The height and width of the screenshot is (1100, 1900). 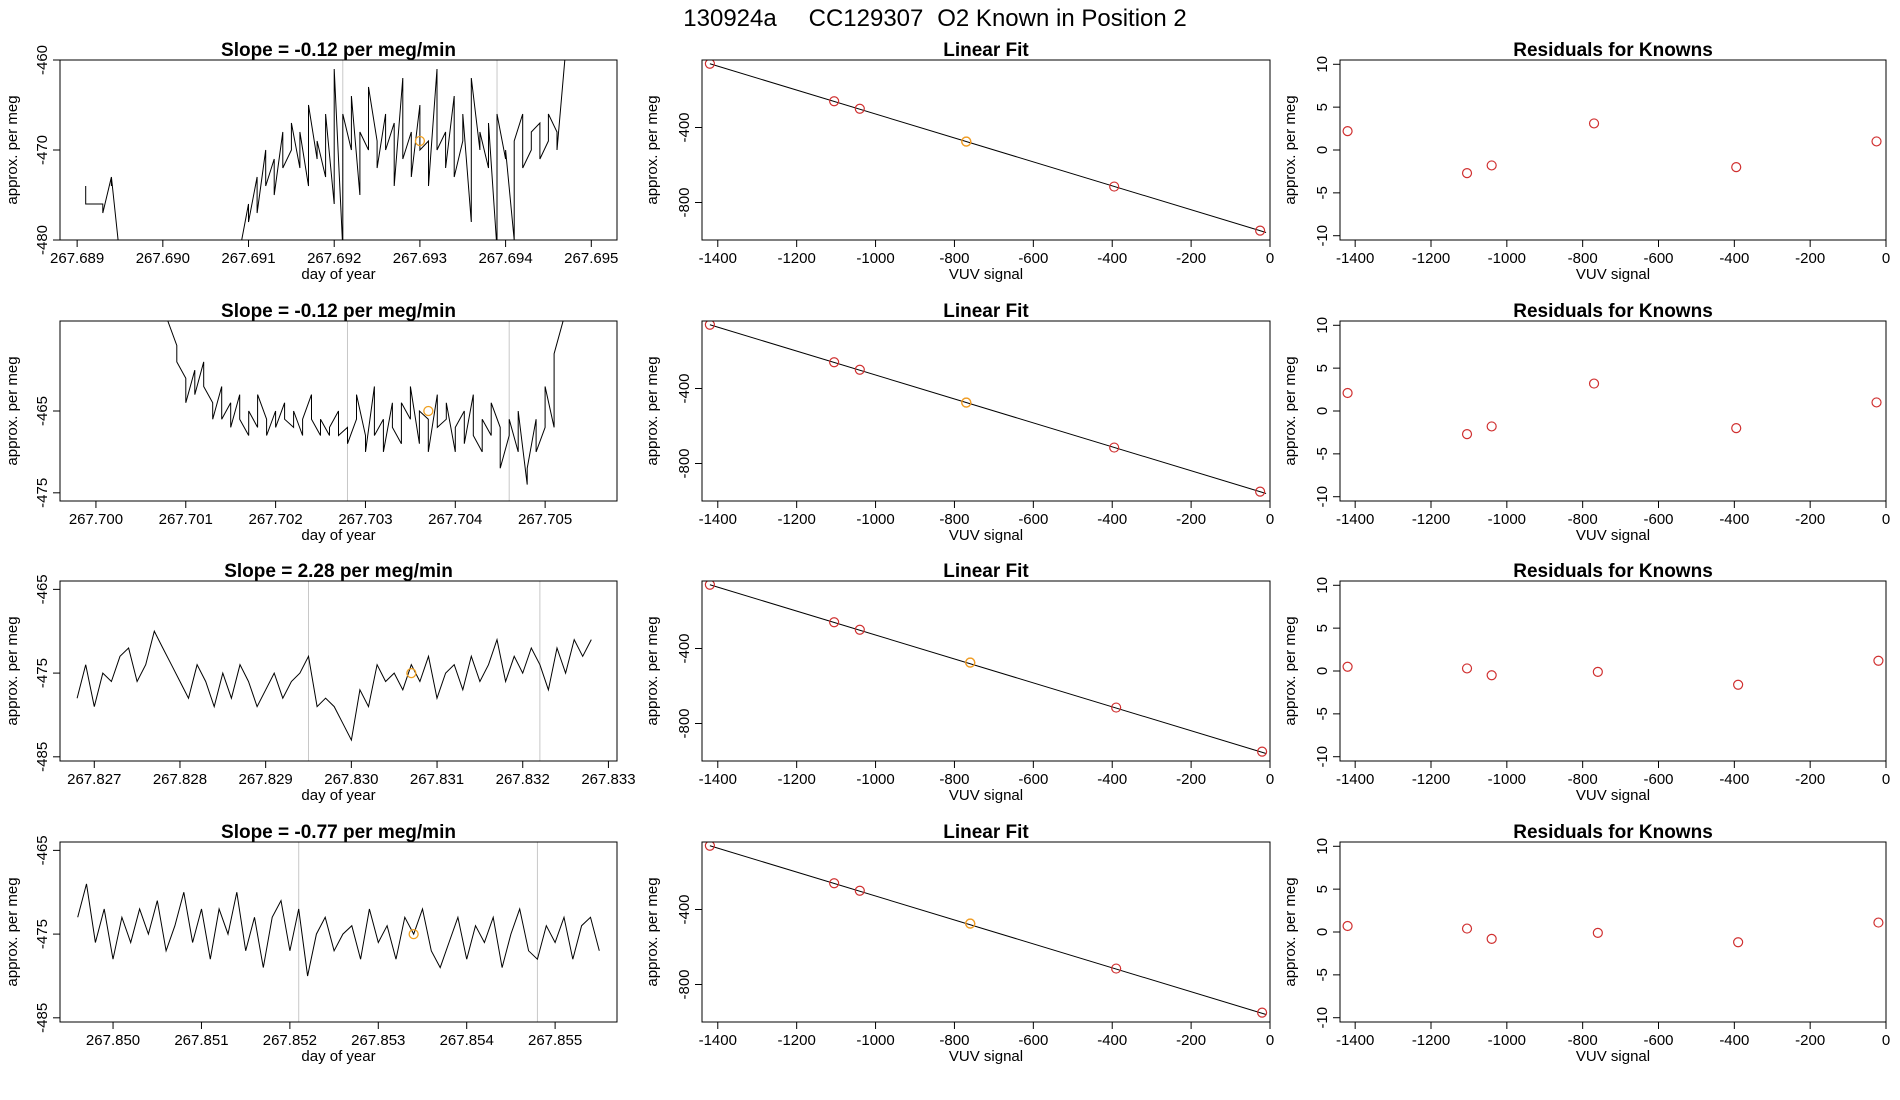 I want to click on panel-title: Slope = -0.77 per meg/min, so click(x=338, y=832).